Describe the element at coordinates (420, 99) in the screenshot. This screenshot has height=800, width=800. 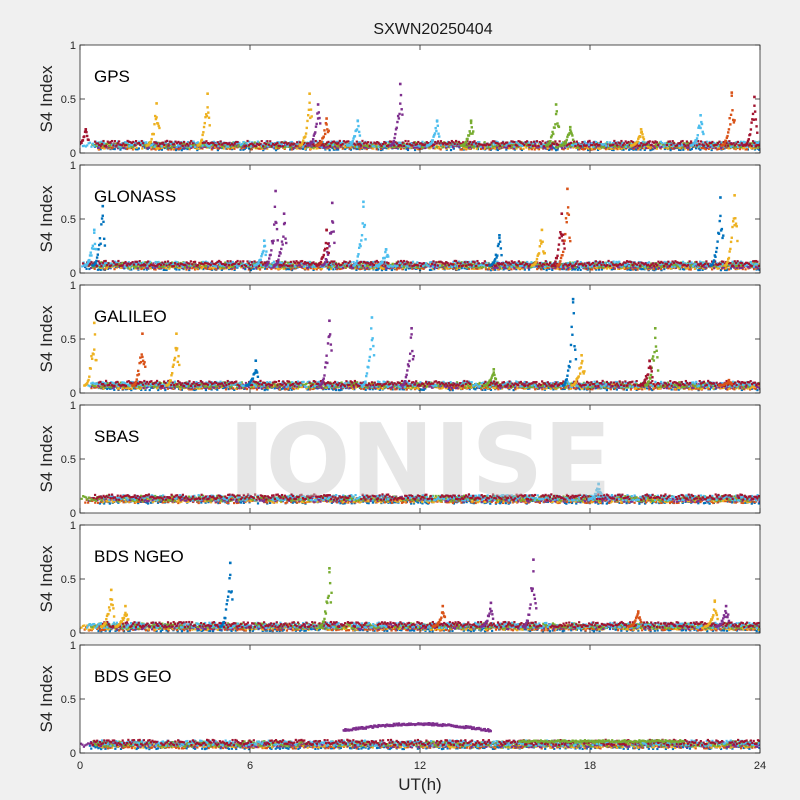
I see `plot-area` at that location.